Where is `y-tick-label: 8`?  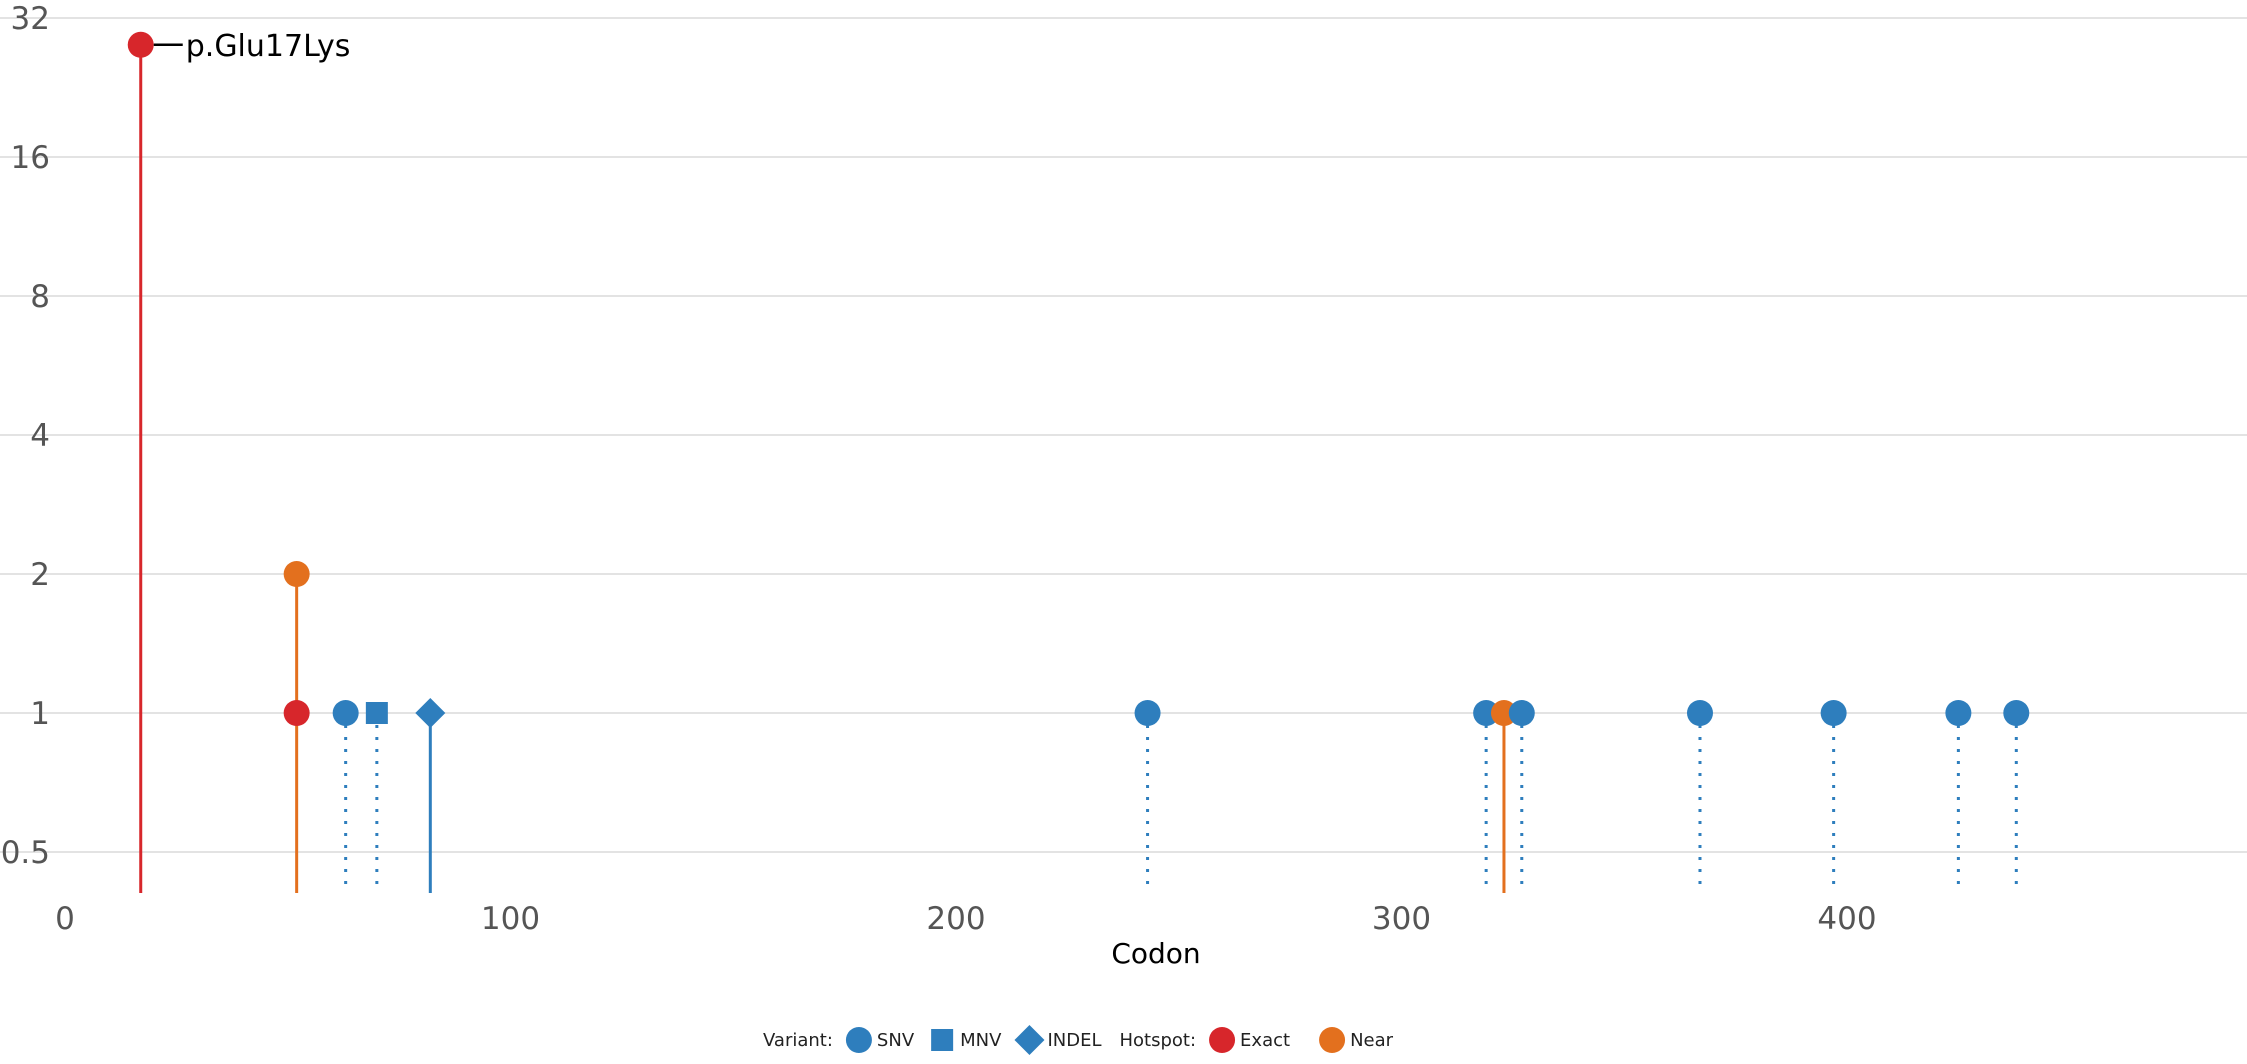
y-tick-label: 8 is located at coordinates (40, 297).